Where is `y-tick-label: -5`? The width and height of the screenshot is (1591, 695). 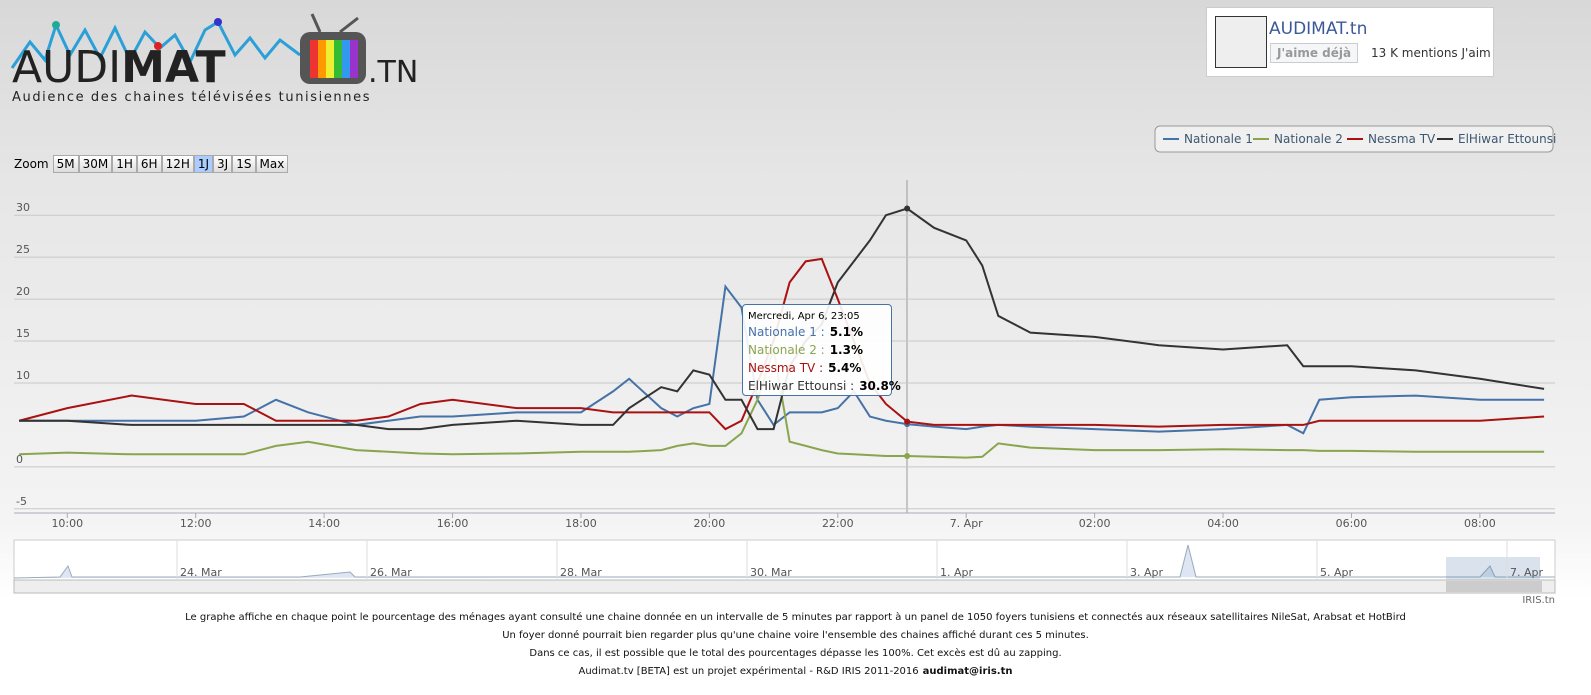
y-tick-label: -5 is located at coordinates (21, 501).